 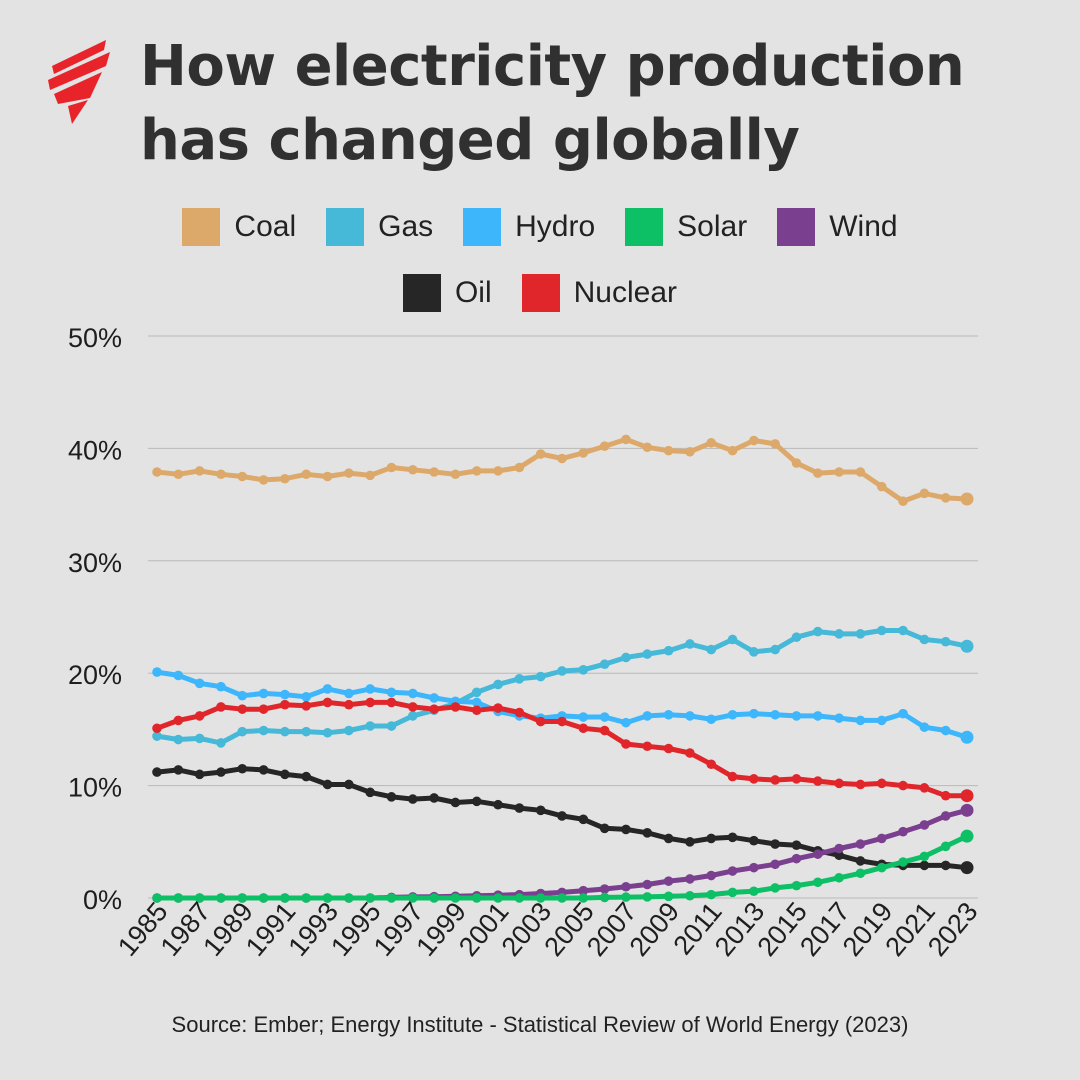 What do you see at coordinates (157, 472) in the screenshot?
I see `data-point-coal-1985` at bounding box center [157, 472].